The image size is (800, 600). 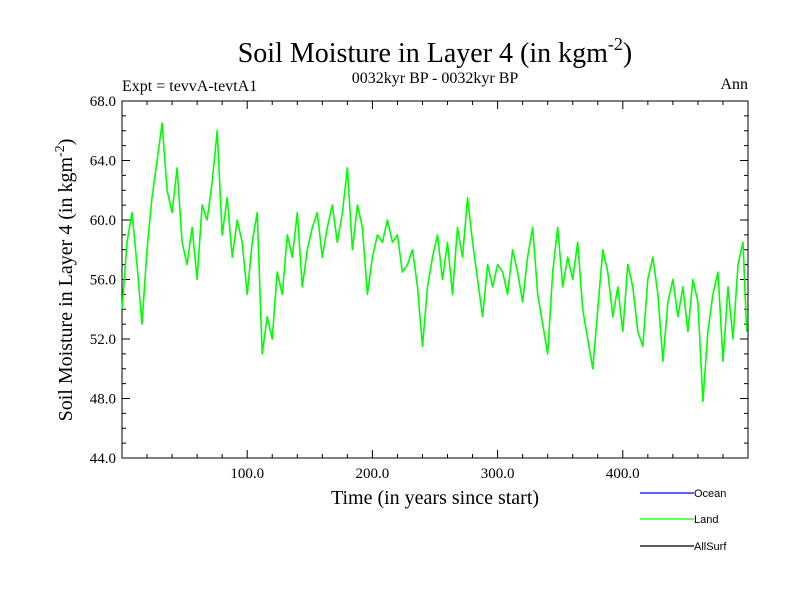 What do you see at coordinates (498, 474) in the screenshot?
I see `x-tick-label: 300.0` at bounding box center [498, 474].